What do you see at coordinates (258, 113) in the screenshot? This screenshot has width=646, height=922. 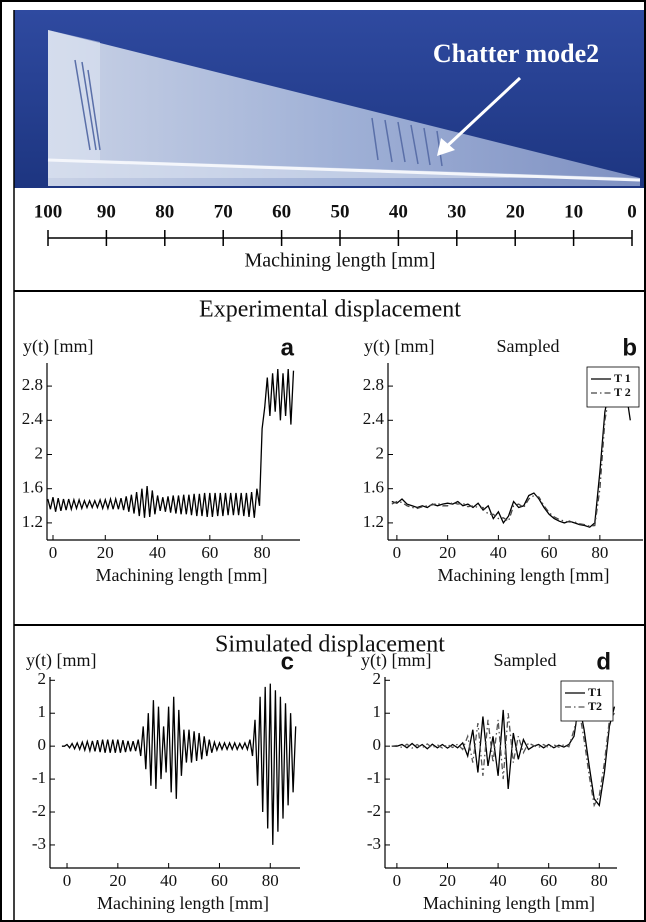 I see `chatter-marks` at bounding box center [258, 113].